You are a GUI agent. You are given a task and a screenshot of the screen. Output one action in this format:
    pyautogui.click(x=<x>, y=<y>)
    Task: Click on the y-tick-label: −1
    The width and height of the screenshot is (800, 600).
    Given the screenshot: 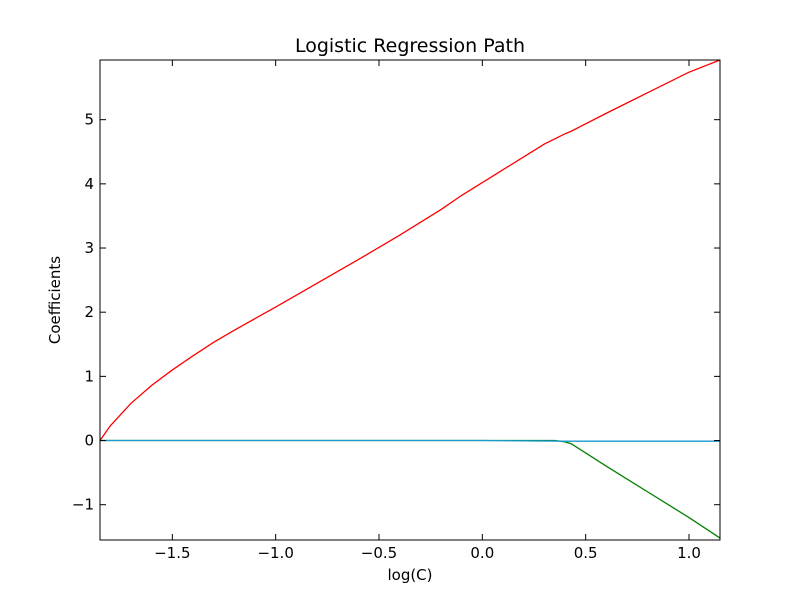 What is the action you would take?
    pyautogui.click(x=83, y=505)
    